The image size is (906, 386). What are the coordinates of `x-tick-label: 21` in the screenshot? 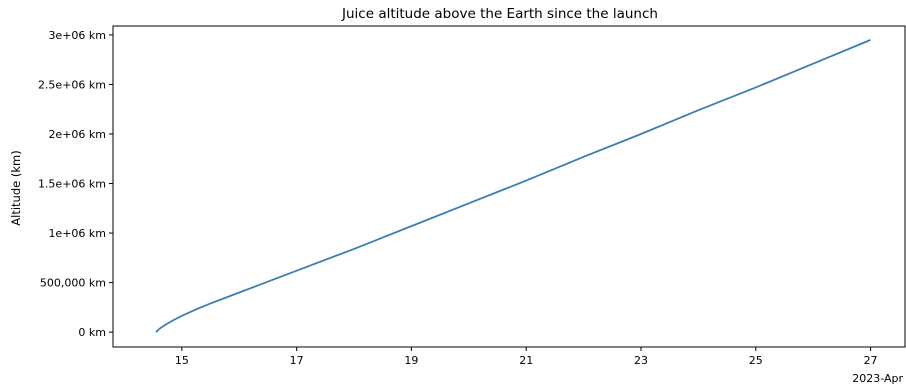 It's located at (526, 360).